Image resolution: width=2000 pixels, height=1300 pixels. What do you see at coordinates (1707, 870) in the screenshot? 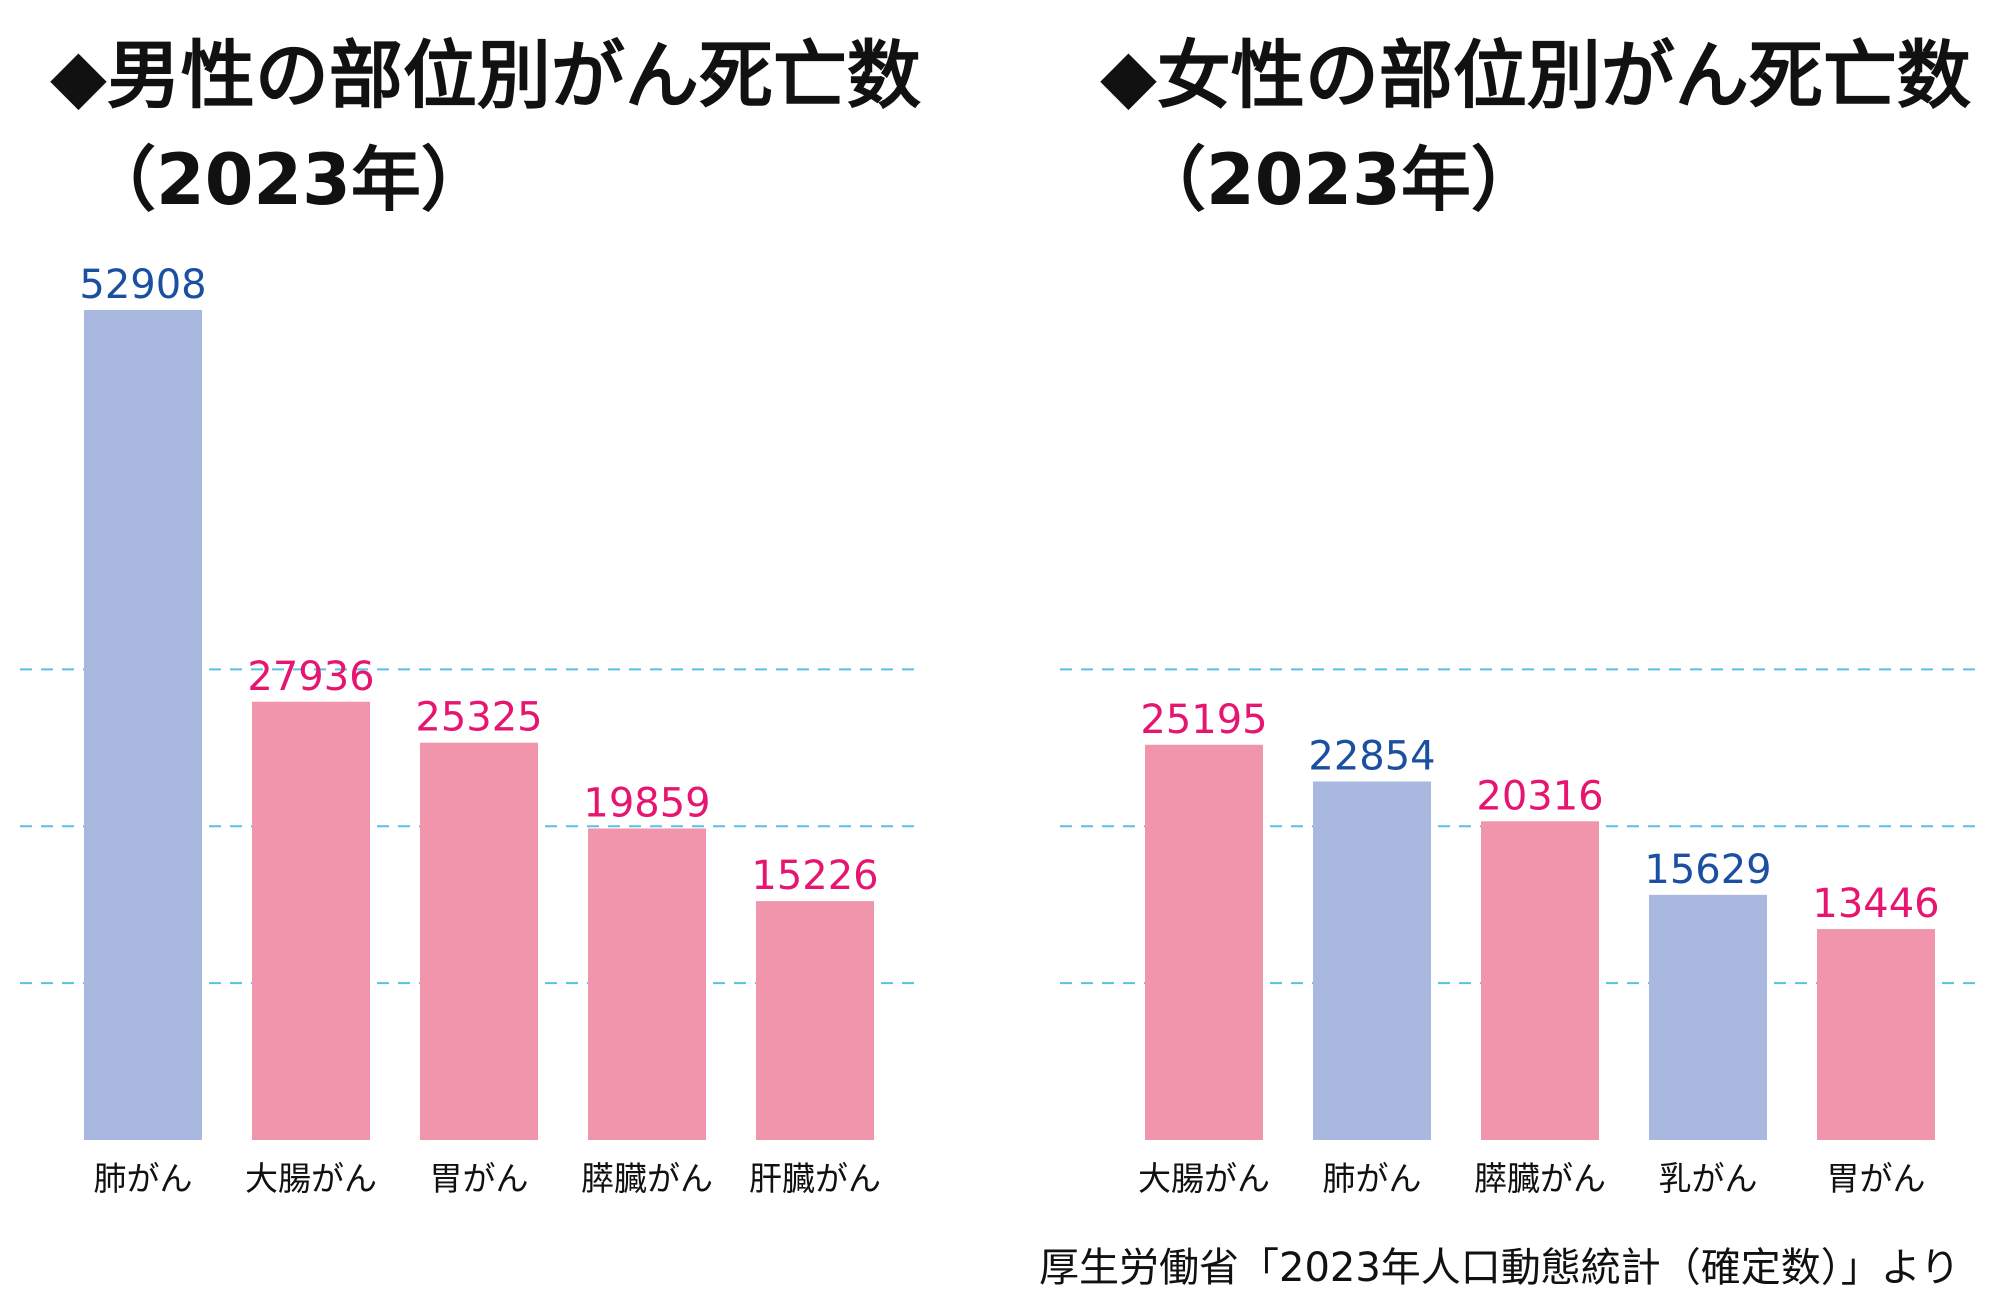
I see `bar-value-label: 15629` at bounding box center [1707, 870].